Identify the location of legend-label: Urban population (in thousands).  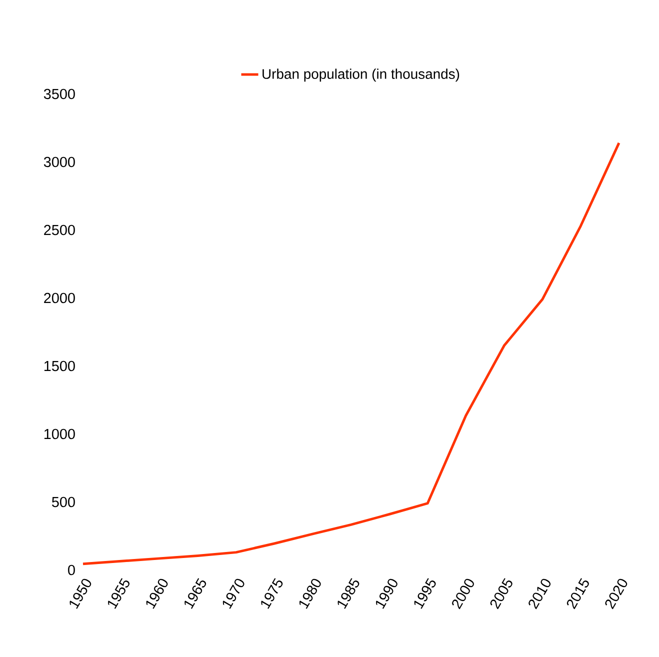
(361, 75).